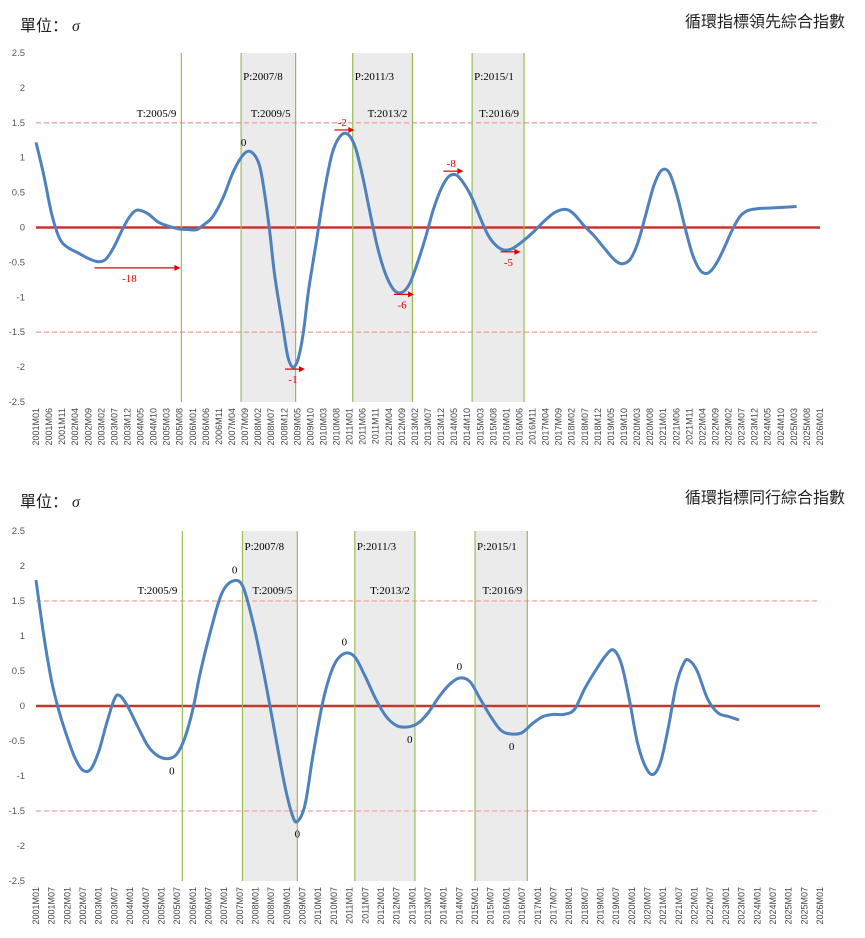  Describe the element at coordinates (499, 114) in the screenshot. I see `turning-point-label: T:2016/9` at that location.